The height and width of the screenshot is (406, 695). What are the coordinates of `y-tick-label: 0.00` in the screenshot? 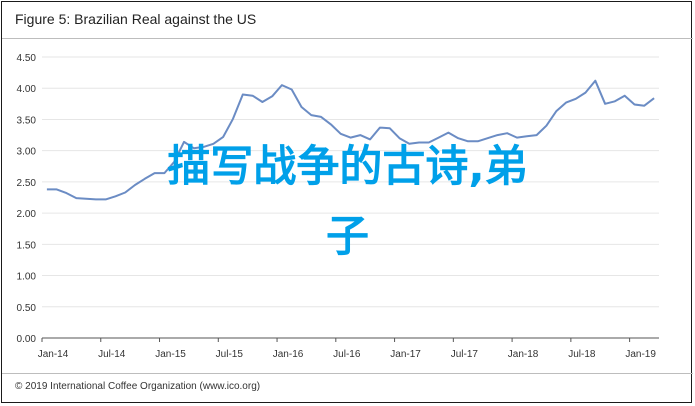 It's located at (27, 339).